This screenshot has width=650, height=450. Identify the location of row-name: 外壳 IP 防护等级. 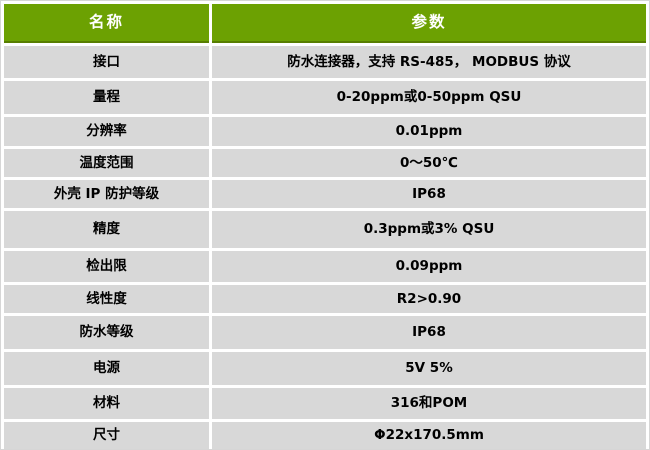
(106, 194).